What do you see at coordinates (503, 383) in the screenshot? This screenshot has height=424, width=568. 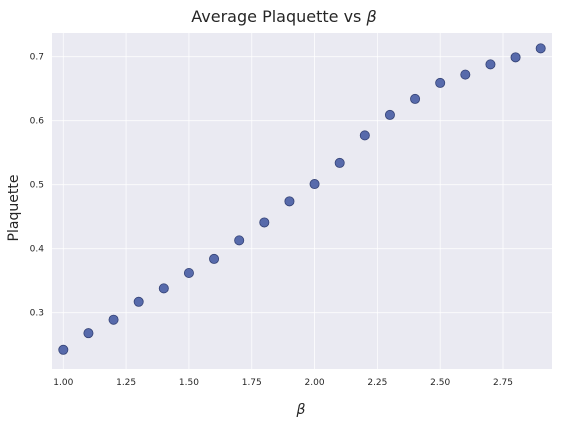 I see `x-tick-label: 2.75` at bounding box center [503, 383].